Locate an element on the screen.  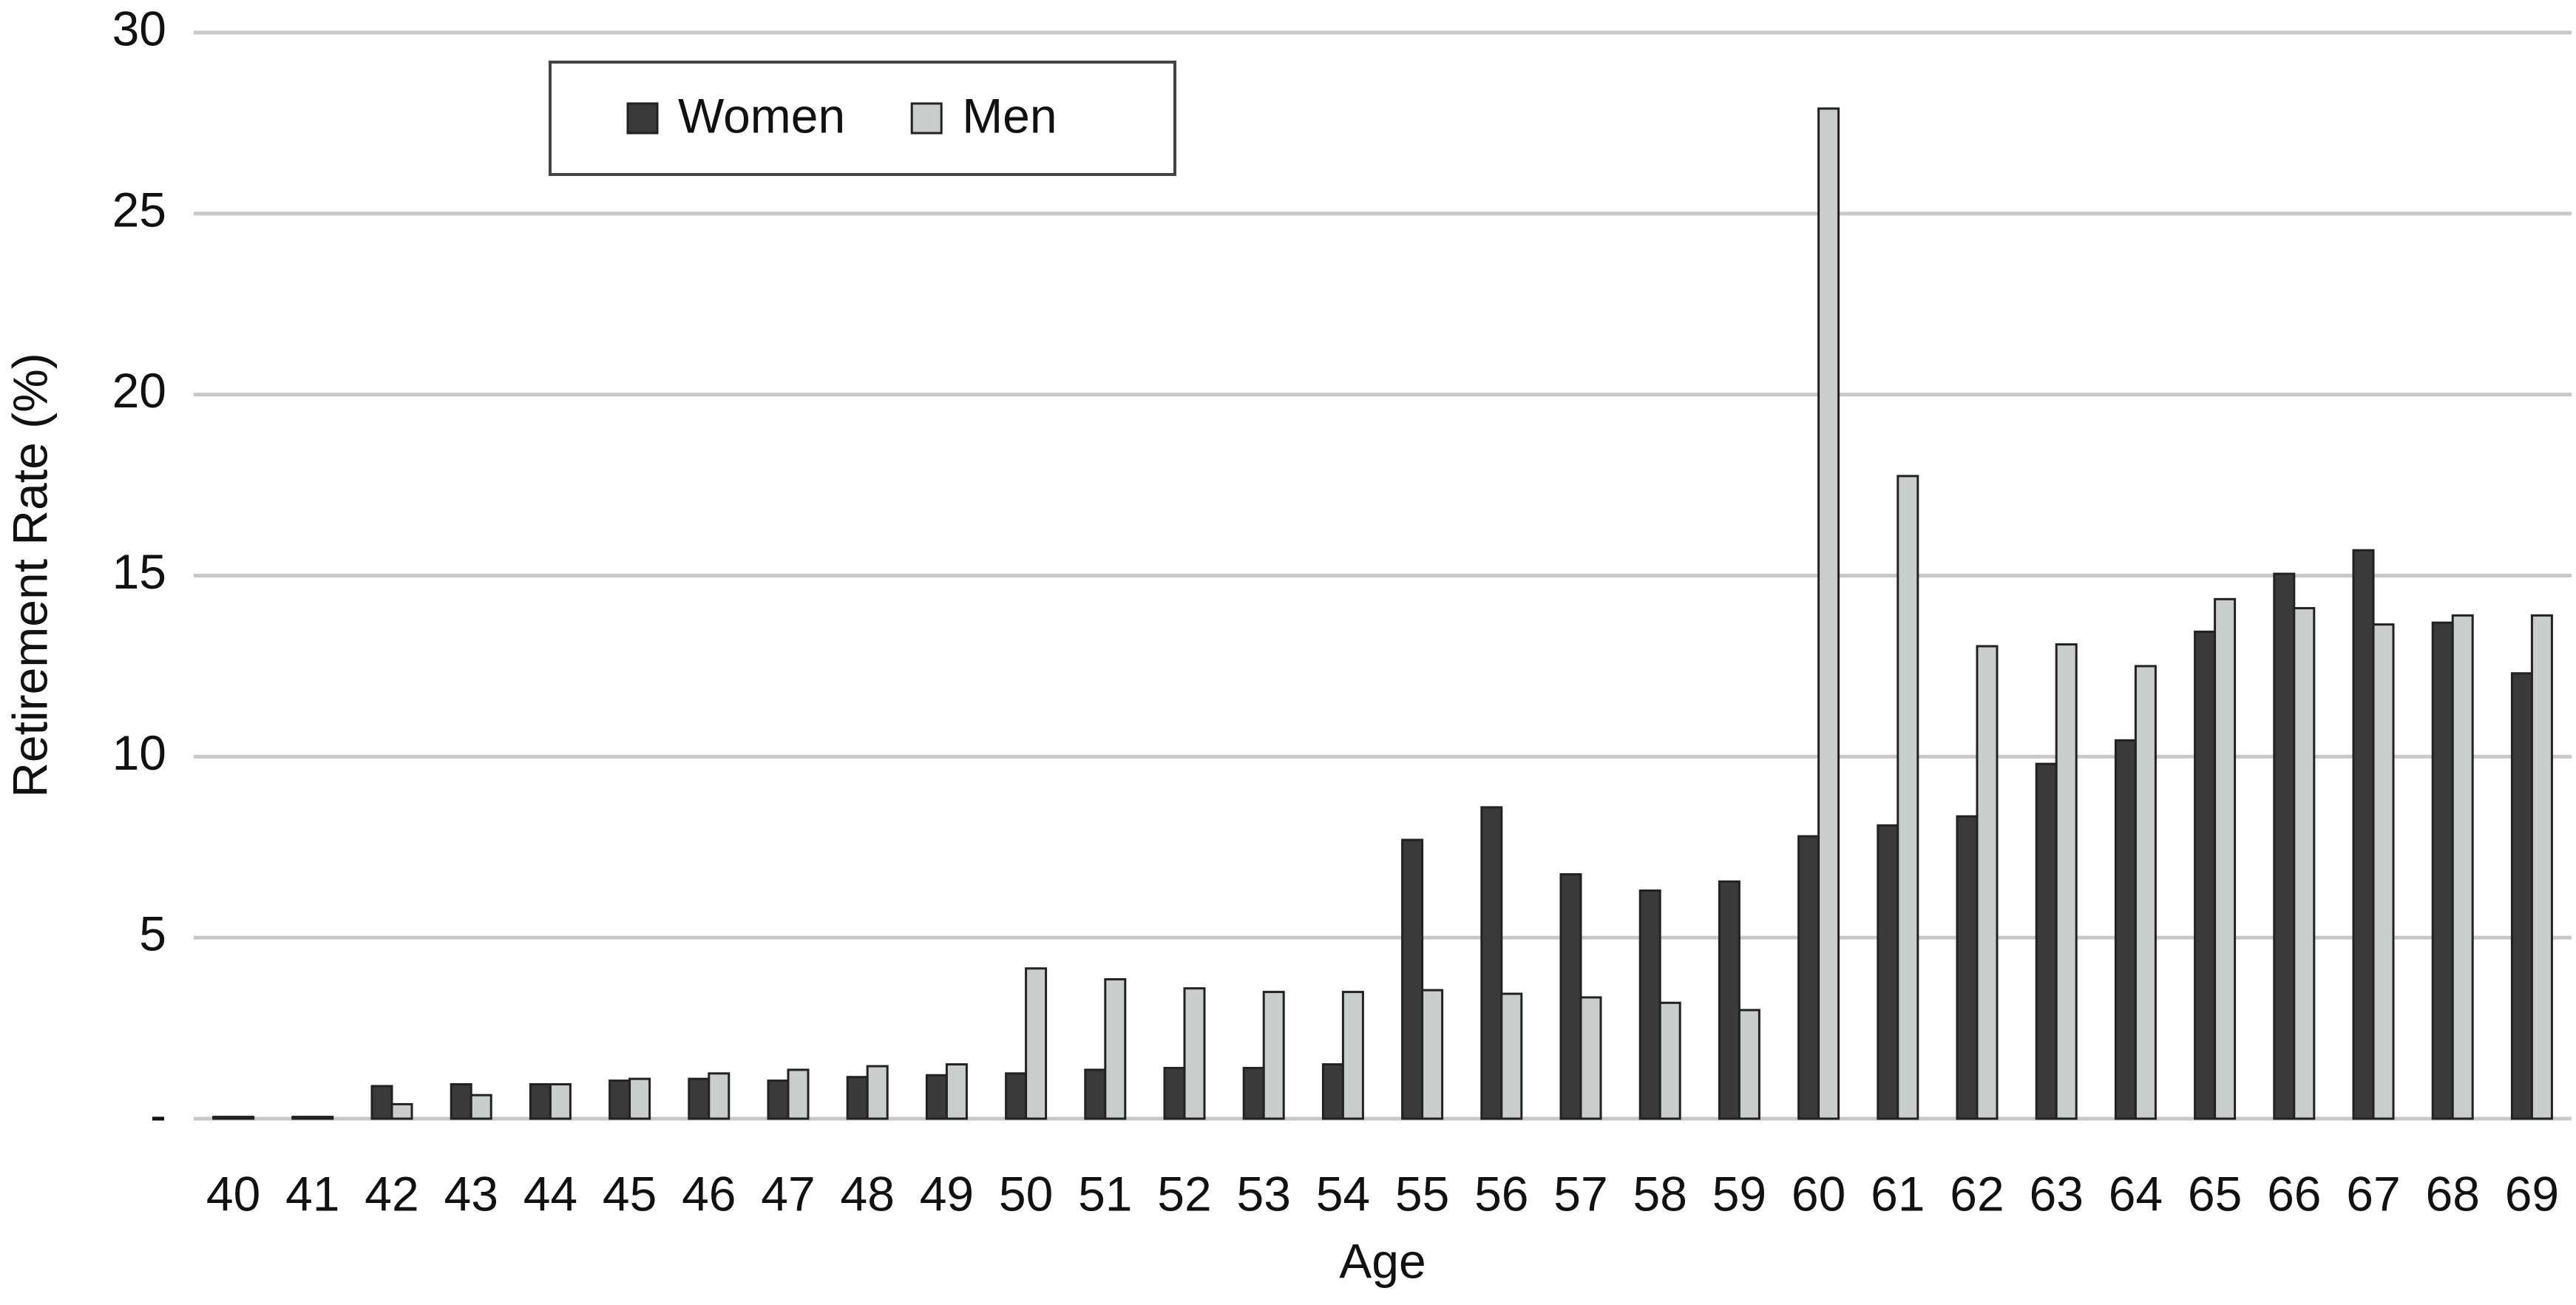
x-tick-label: 40 is located at coordinates (233, 1193).